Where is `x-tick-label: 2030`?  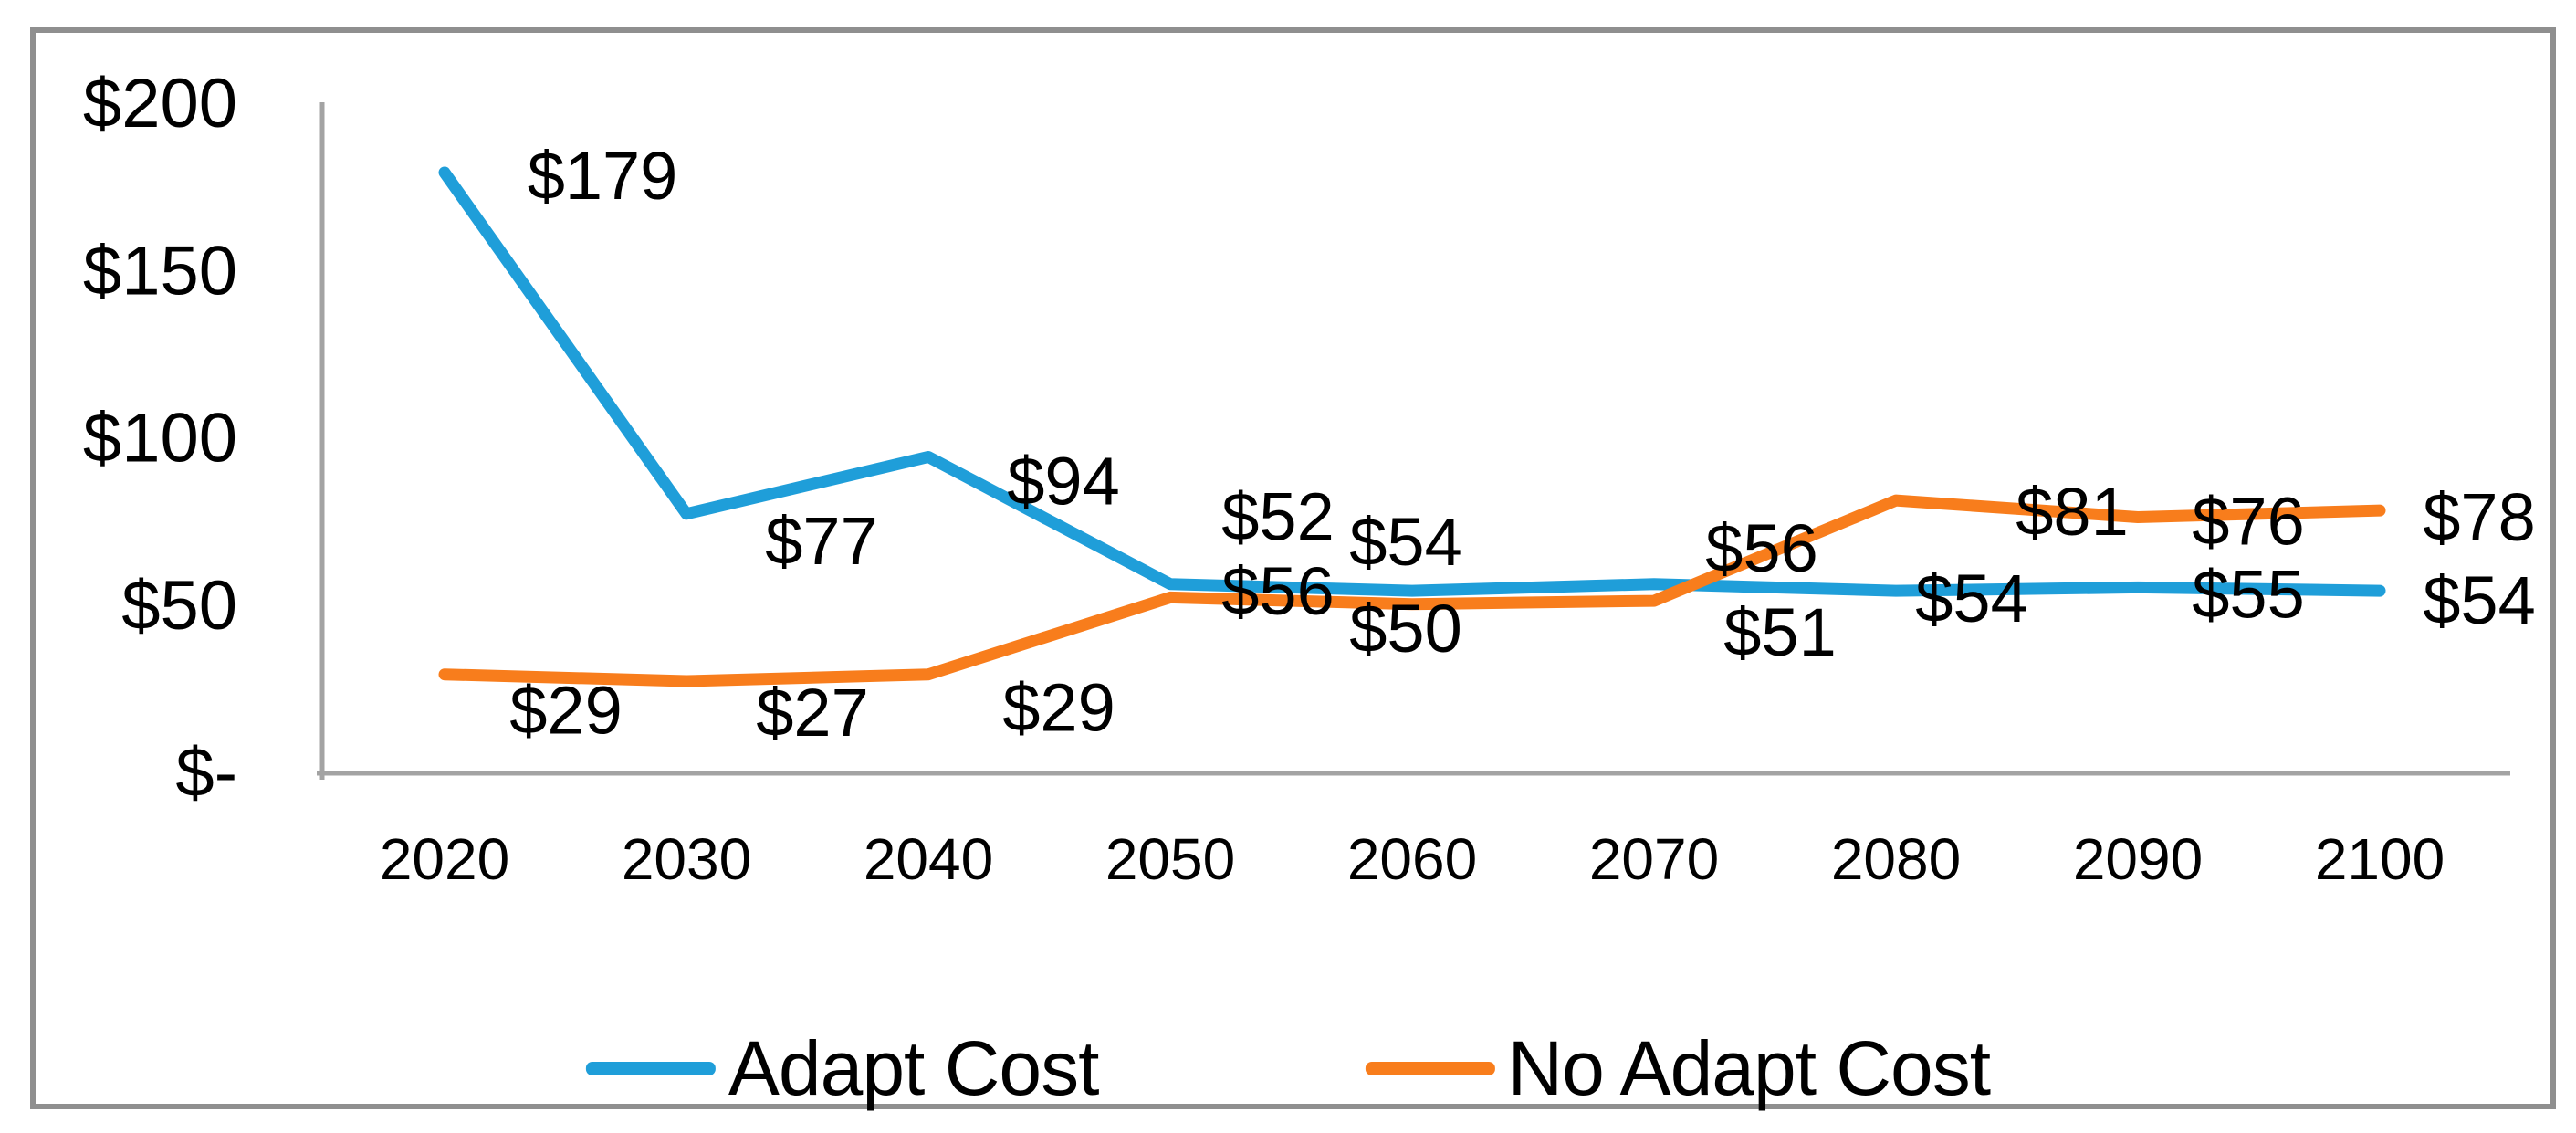
x-tick-label: 2030 is located at coordinates (686, 859).